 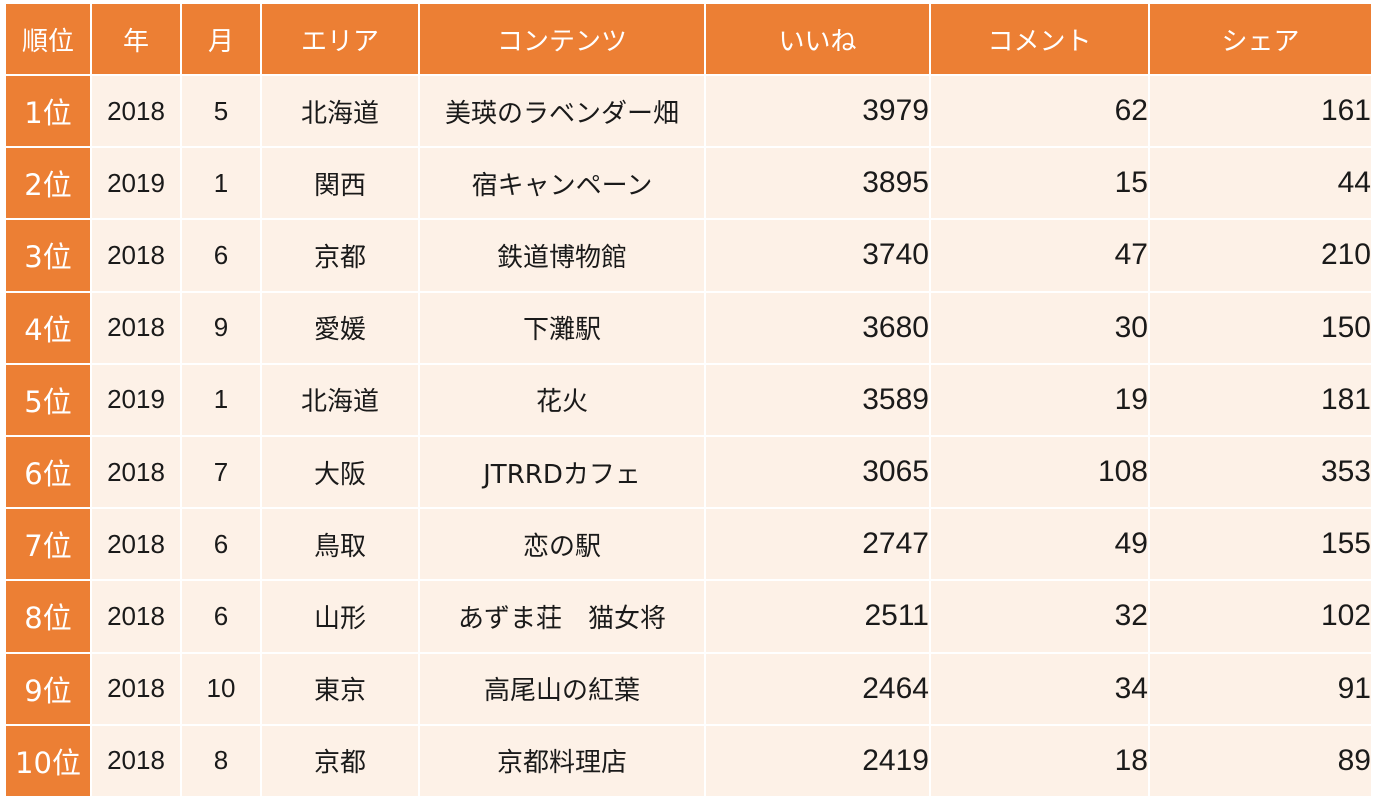 I want to click on area-cell: 鳥取, so click(x=341, y=545).